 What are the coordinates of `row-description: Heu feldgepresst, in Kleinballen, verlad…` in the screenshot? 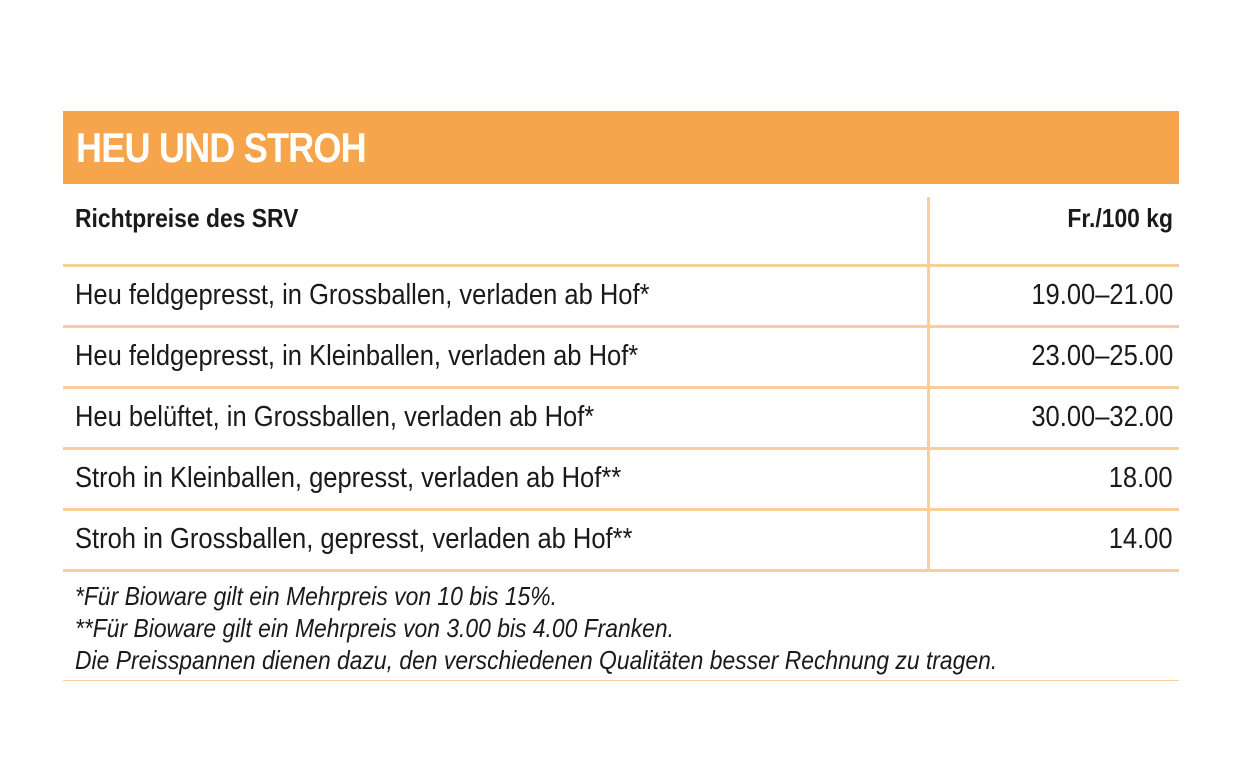 It's located at (495, 355).